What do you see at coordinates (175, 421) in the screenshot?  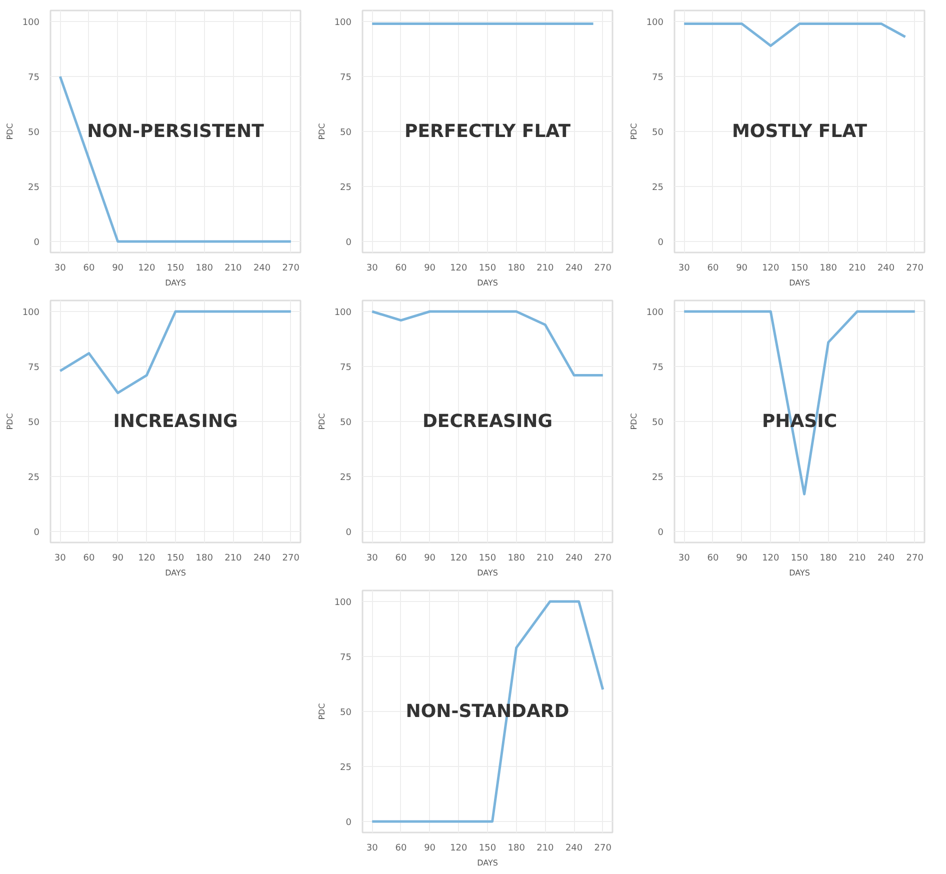 I see `annotation: INCREASING` at bounding box center [175, 421].